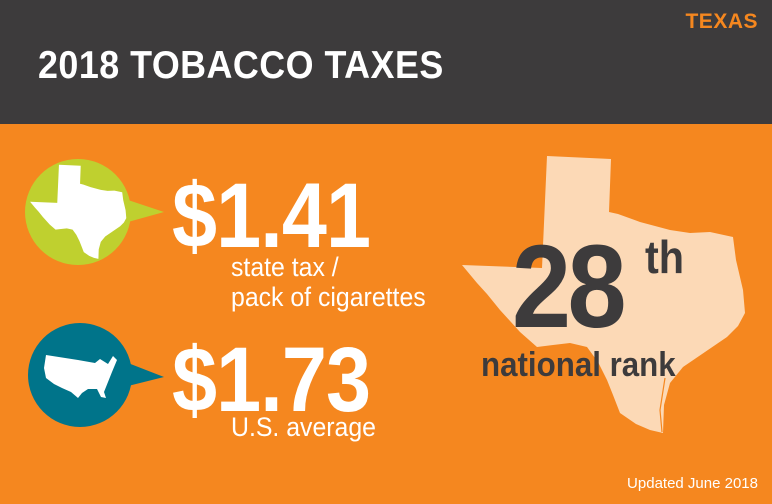  I want to click on usa-map-icon, so click(96, 375).